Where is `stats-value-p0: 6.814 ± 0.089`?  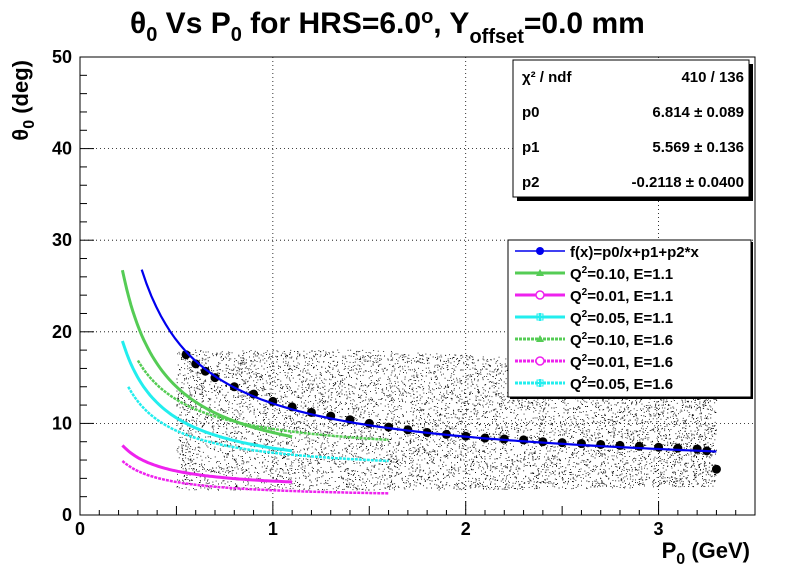 stats-value-p0: 6.814 ± 0.089 is located at coordinates (698, 112).